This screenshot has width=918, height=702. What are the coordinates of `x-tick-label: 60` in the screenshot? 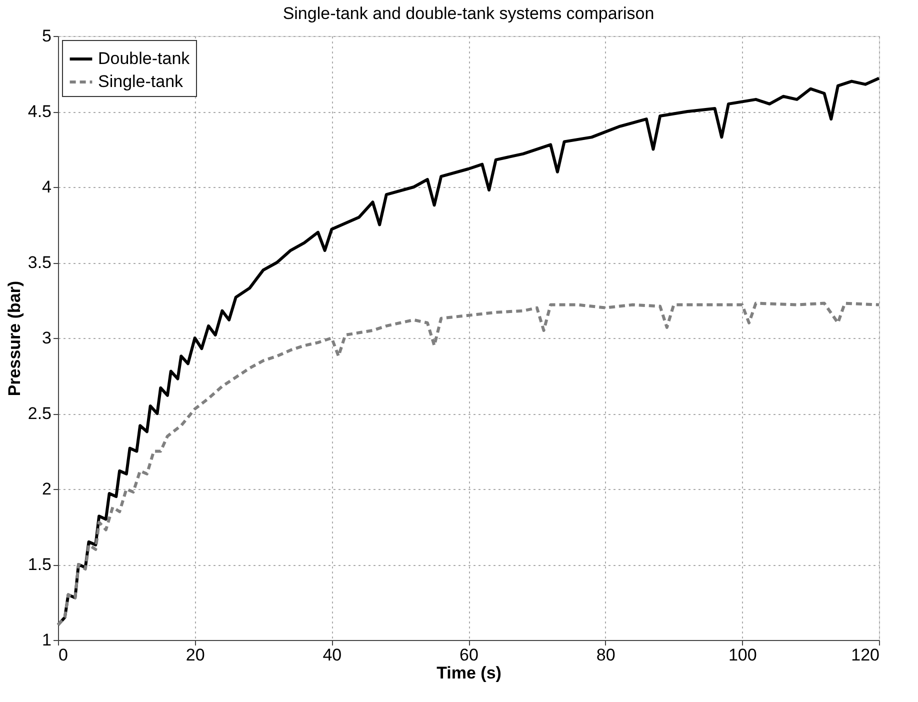 It's located at (469, 655).